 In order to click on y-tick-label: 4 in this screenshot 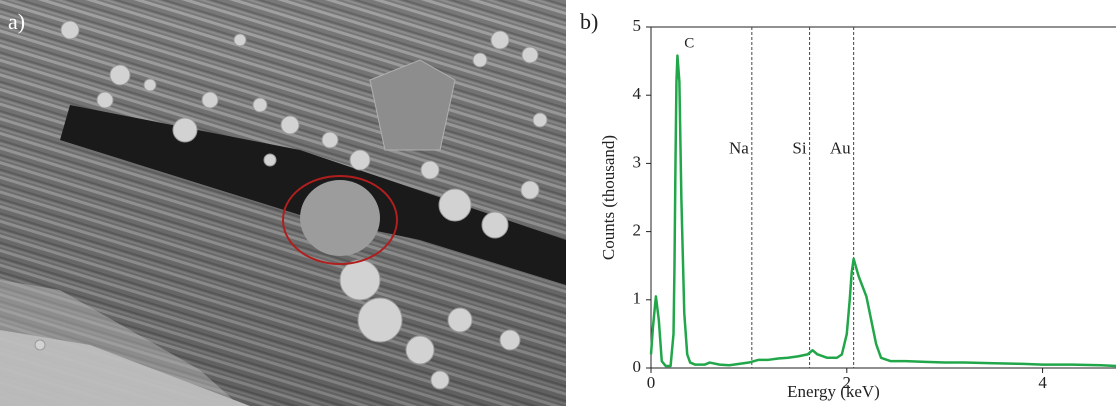, I will do `click(637, 93)`.